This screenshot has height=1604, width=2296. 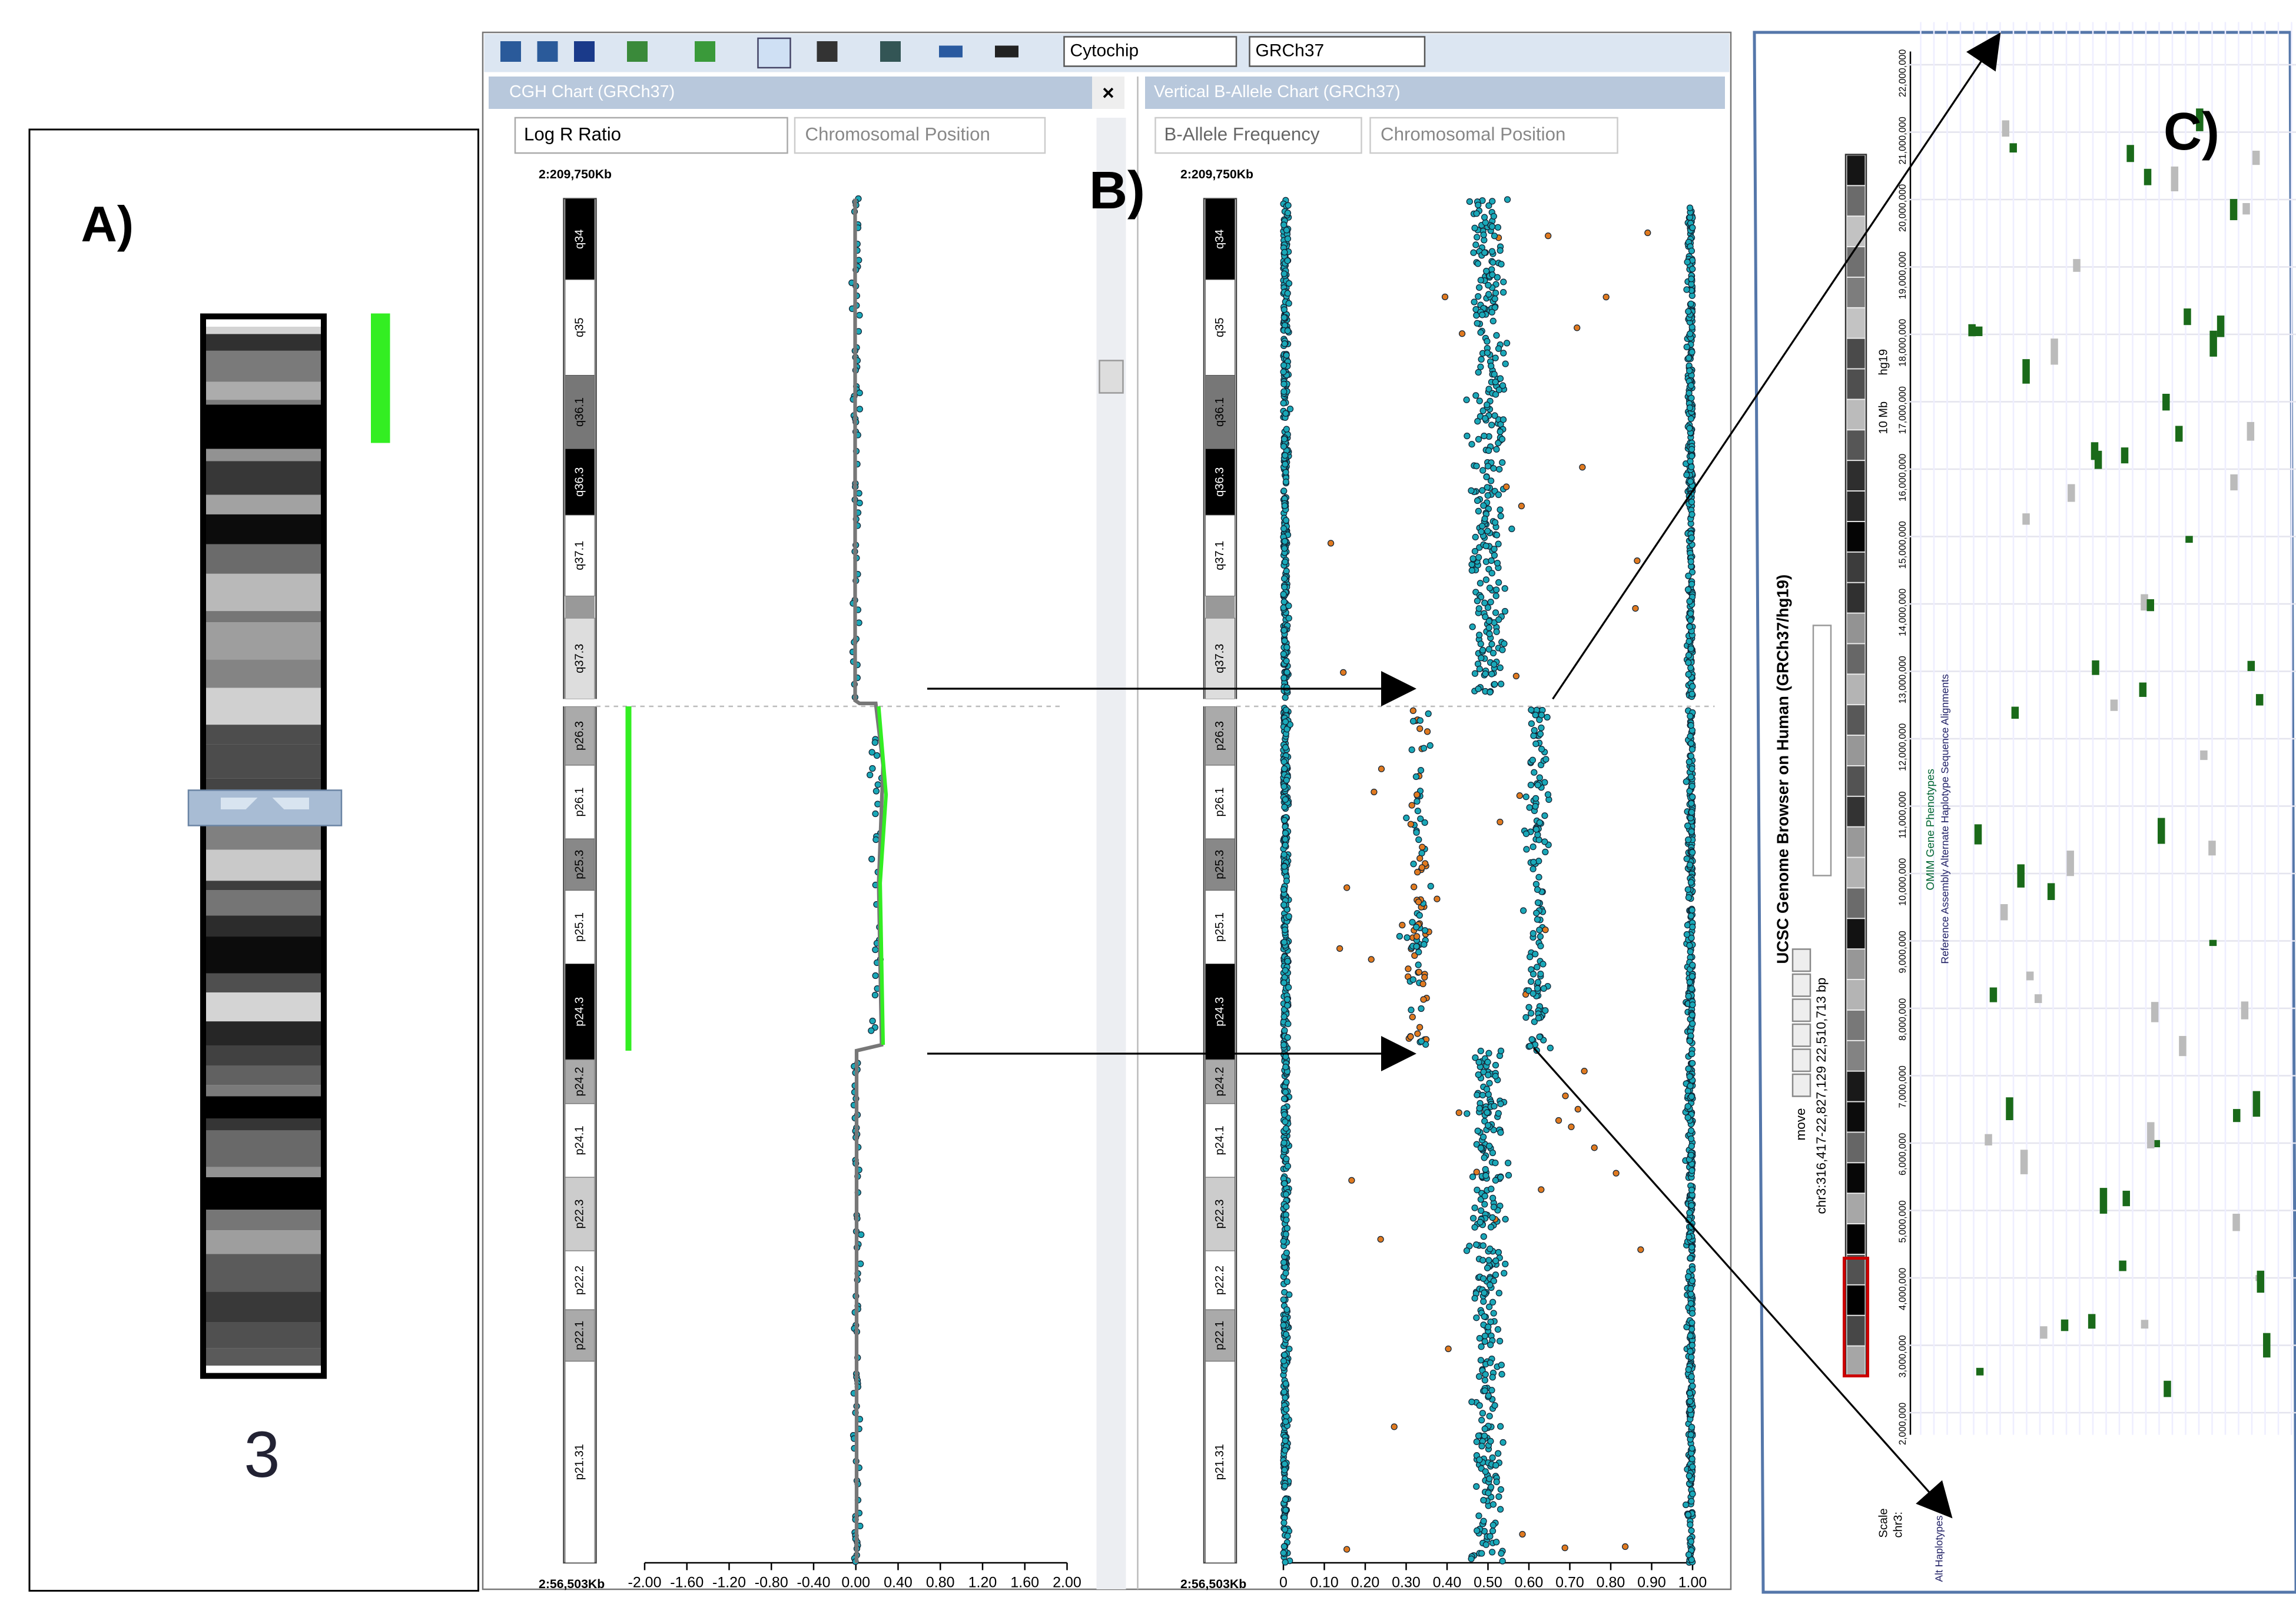 I want to click on assembly-label: hg19, so click(x=1883, y=362).